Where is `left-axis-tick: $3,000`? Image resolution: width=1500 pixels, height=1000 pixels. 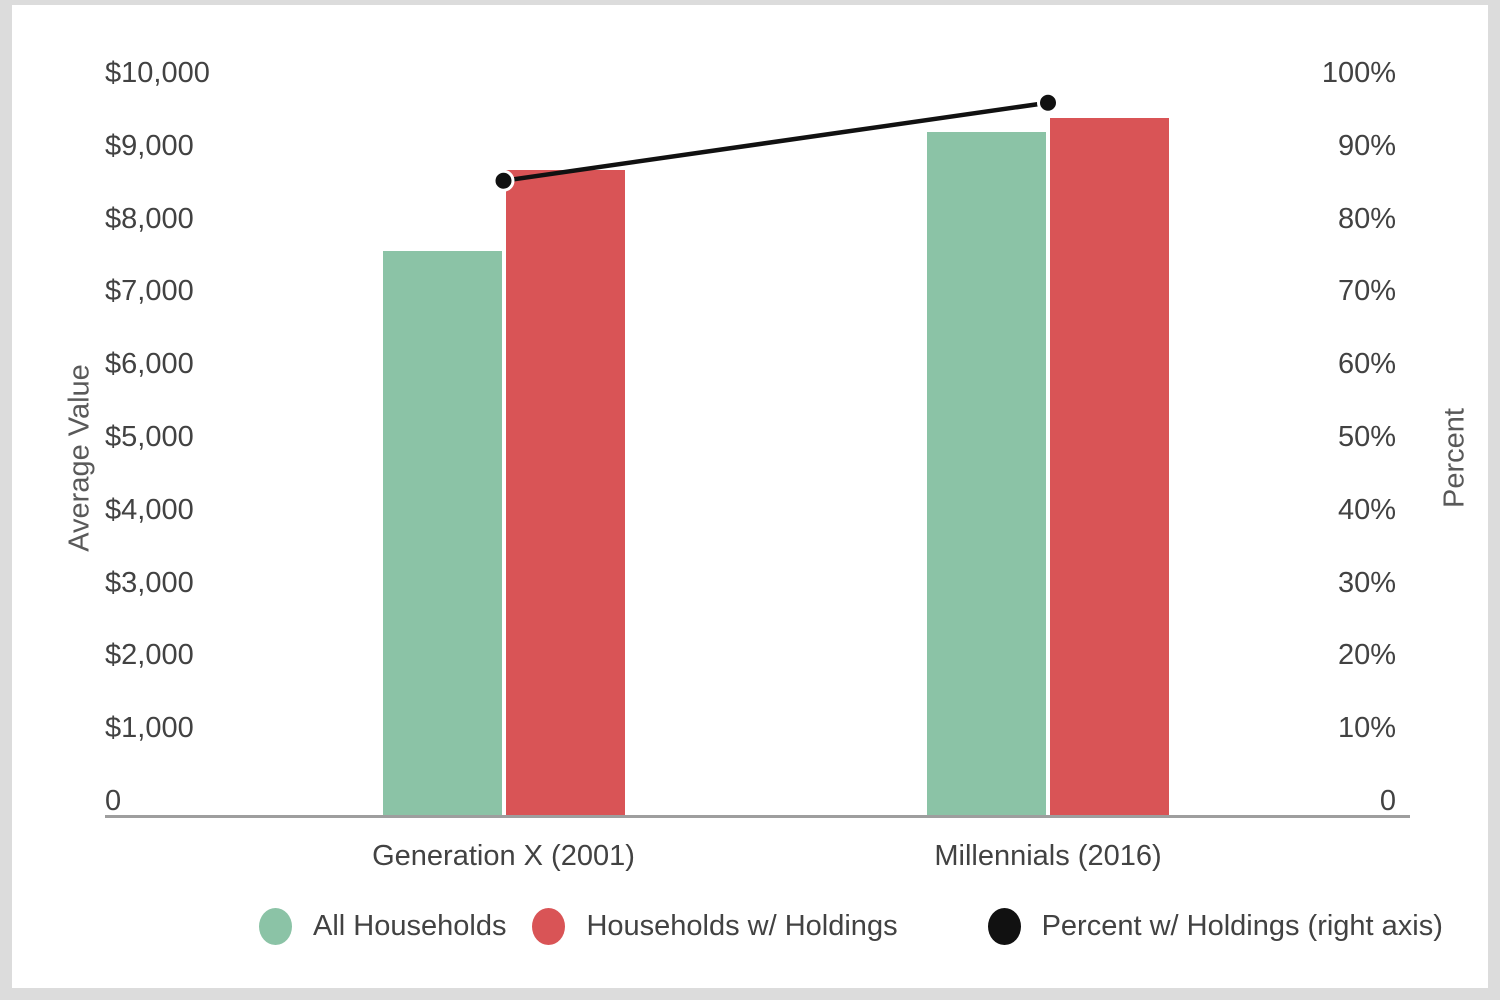 left-axis-tick: $3,000 is located at coordinates (149, 582).